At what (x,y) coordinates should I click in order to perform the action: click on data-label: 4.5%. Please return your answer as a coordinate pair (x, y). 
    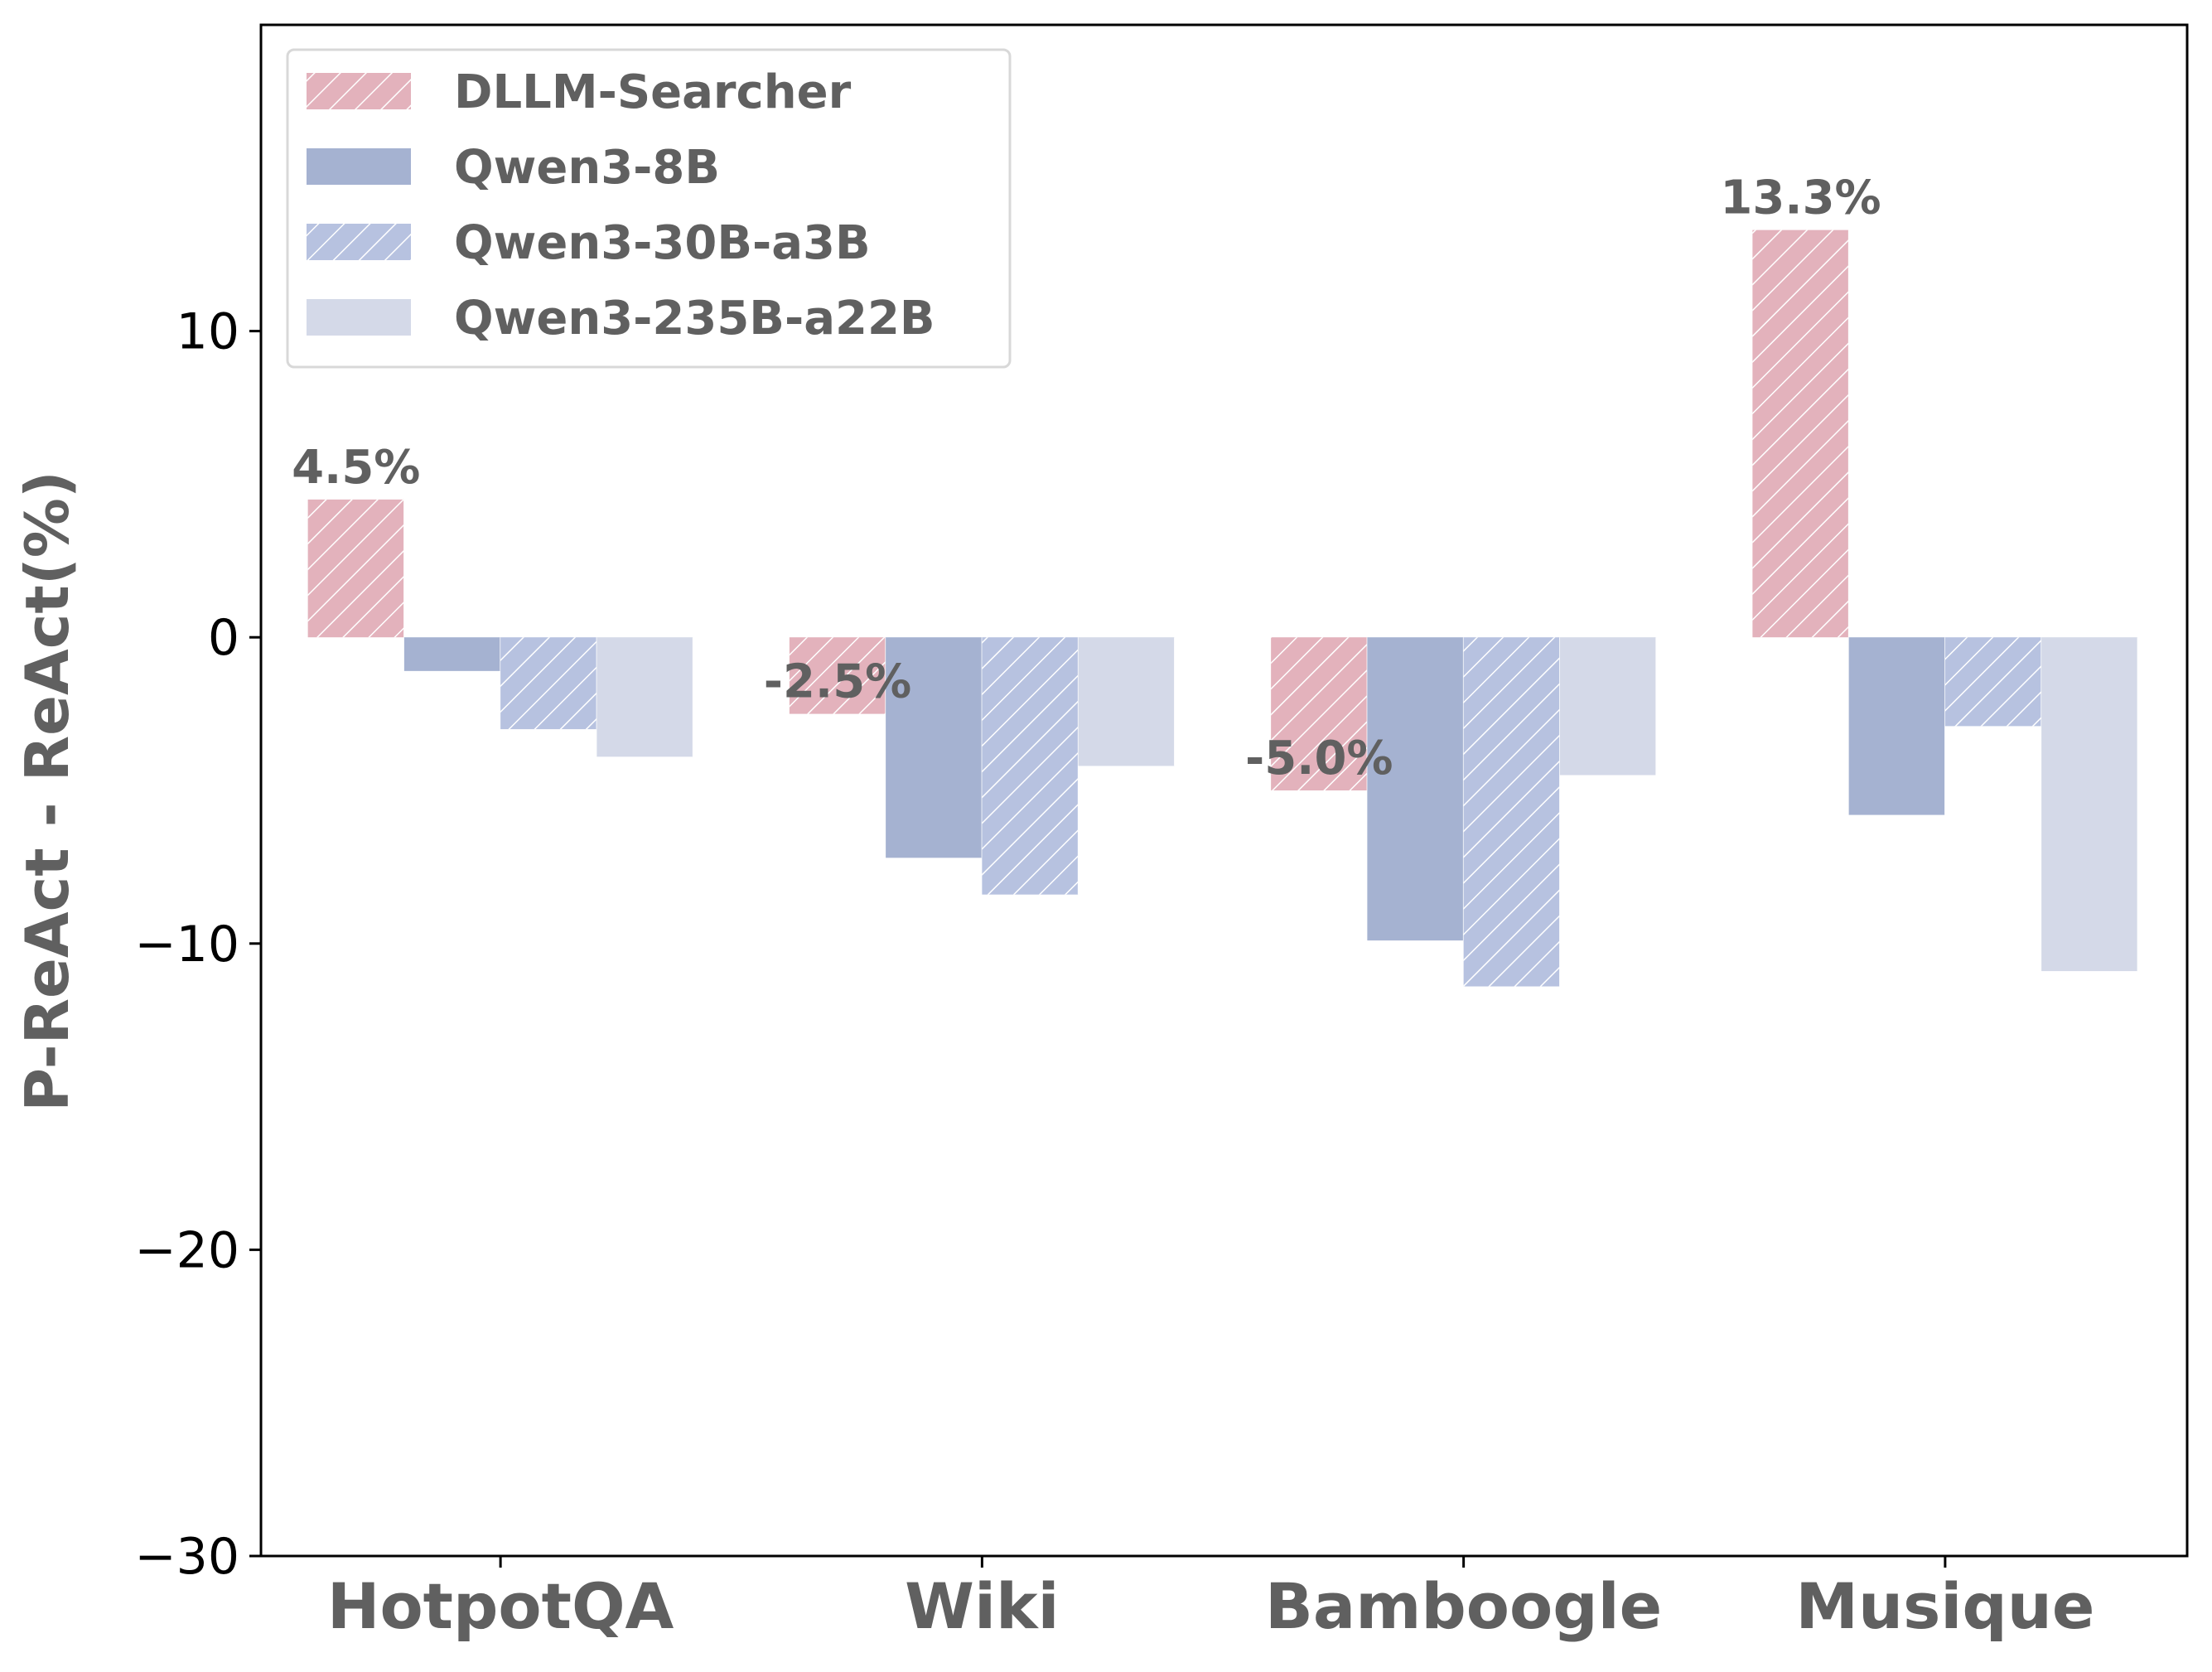
    Looking at the image, I should click on (356, 468).